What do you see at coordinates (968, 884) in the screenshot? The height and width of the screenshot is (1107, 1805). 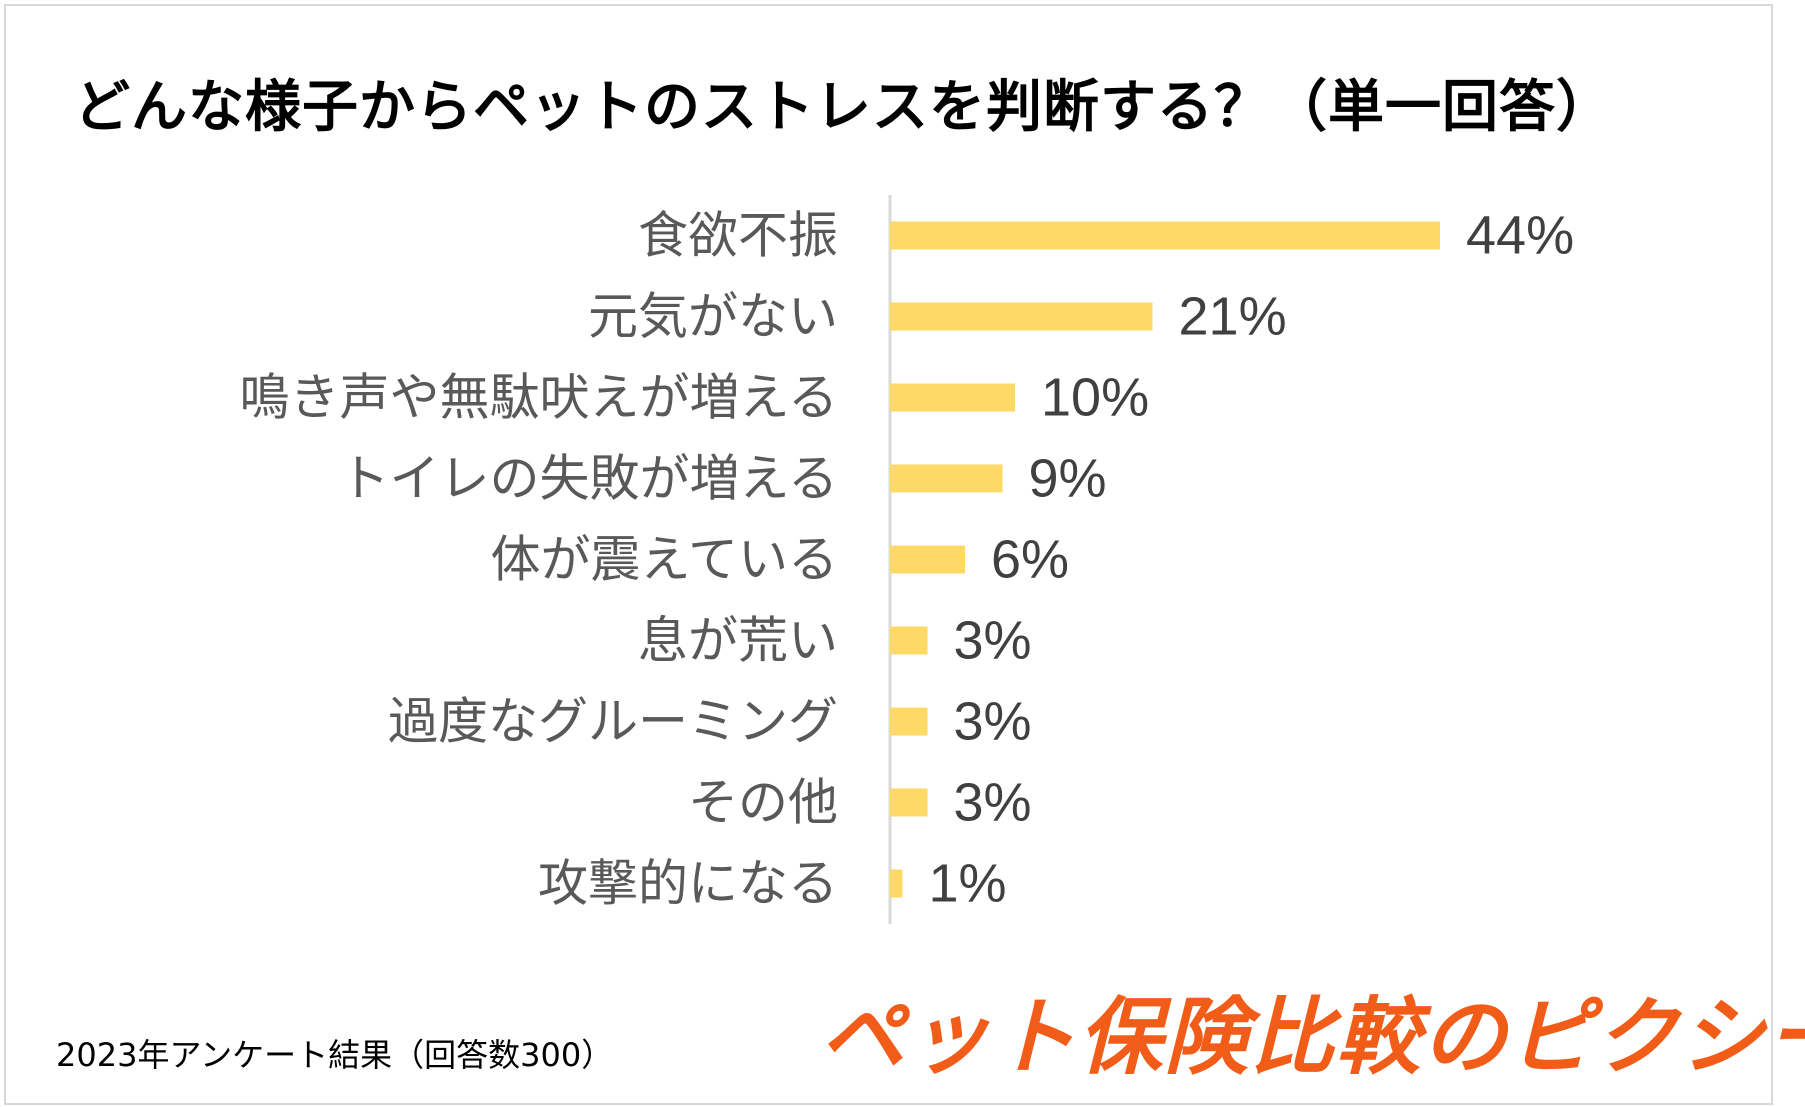 I see `value-label: 1%` at bounding box center [968, 884].